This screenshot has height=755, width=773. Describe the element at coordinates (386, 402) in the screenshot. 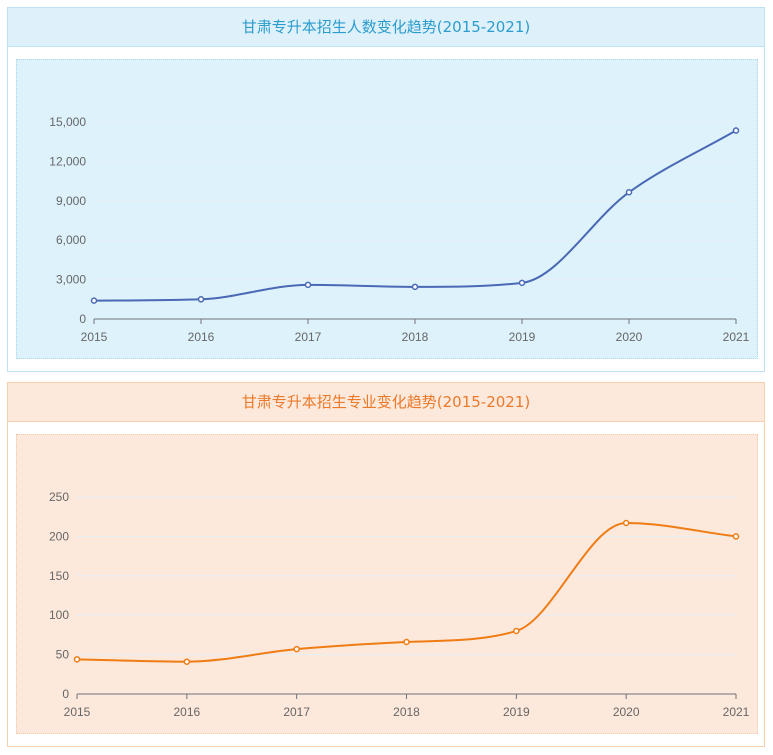

I see `majors-chart-title: 甘肃专升本招生专业变化趋势(2015-2021)` at that location.